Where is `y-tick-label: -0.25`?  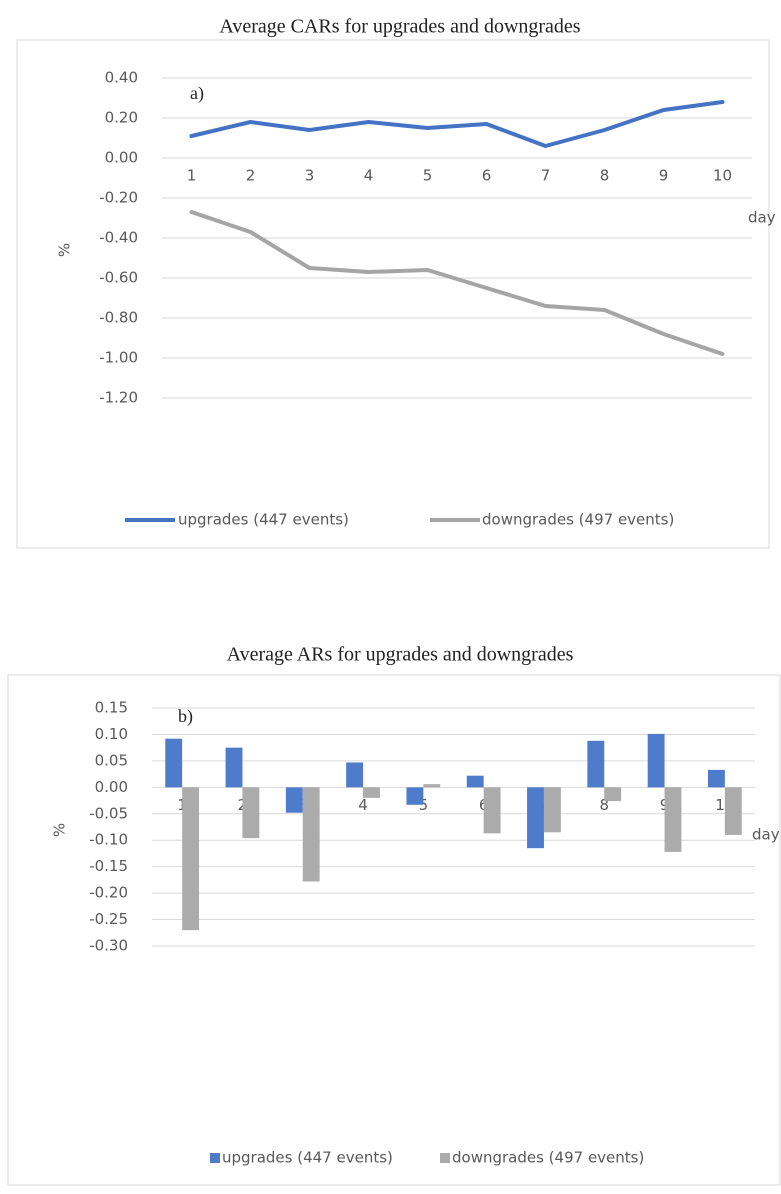 y-tick-label: -0.25 is located at coordinates (108, 919).